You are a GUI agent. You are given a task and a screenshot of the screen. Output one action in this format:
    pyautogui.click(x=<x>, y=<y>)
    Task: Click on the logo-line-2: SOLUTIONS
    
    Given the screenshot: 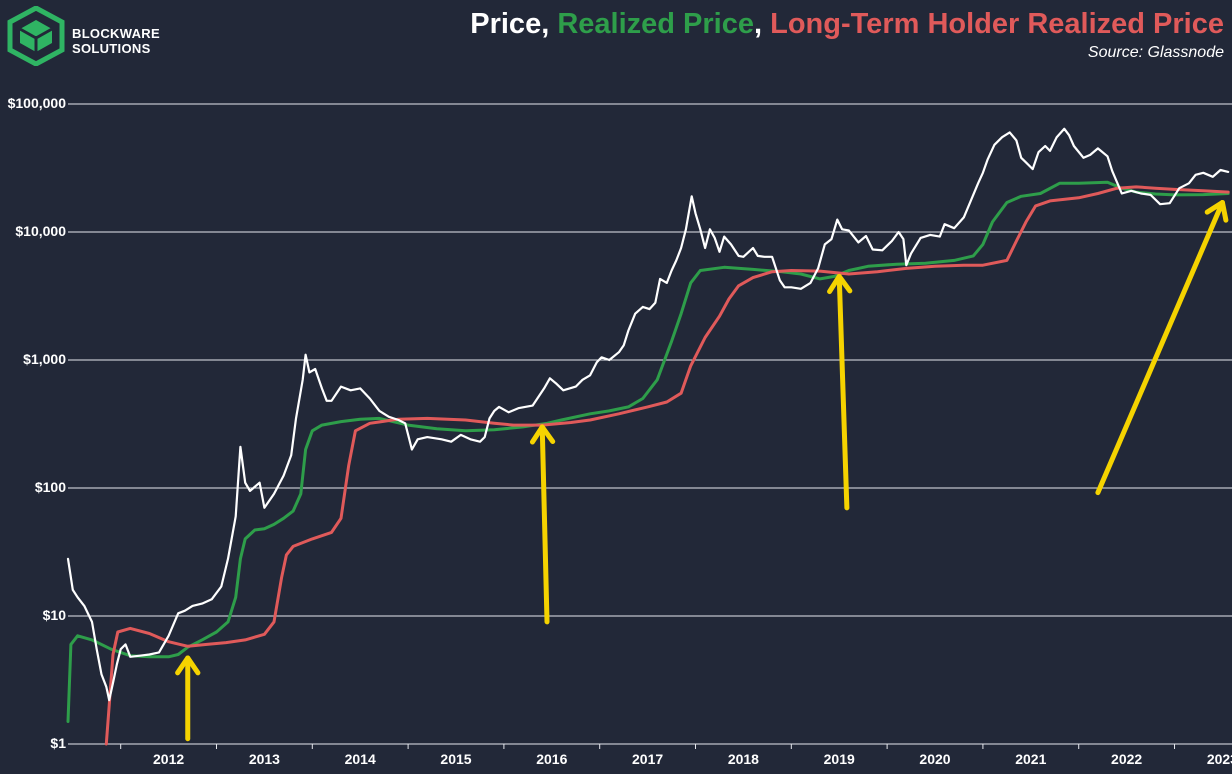 What is the action you would take?
    pyautogui.click(x=111, y=48)
    